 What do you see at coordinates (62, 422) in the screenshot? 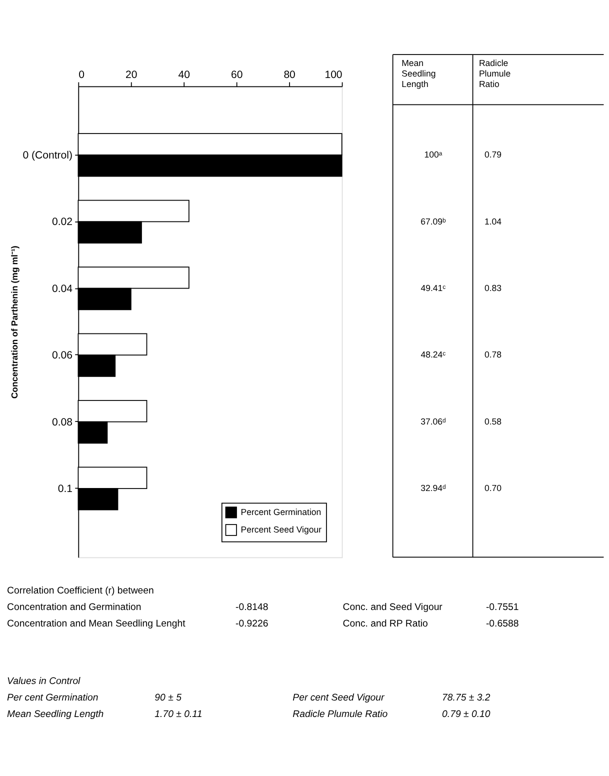
I see `y-tick-label: 0.08` at bounding box center [62, 422].